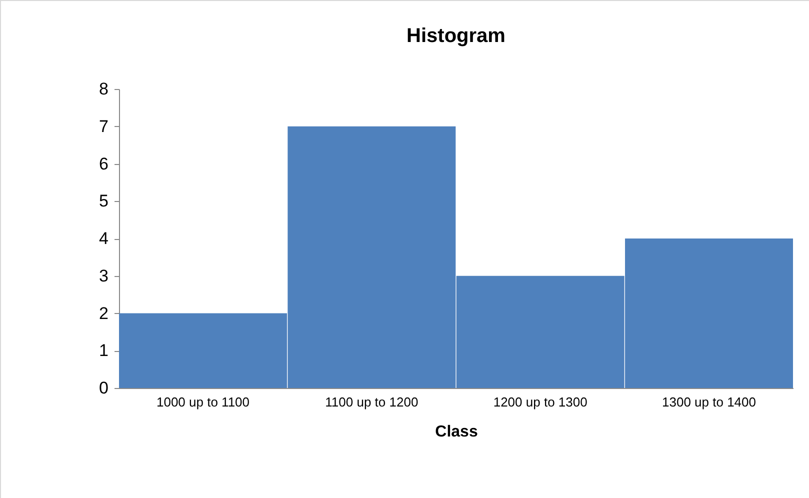 This screenshot has width=809, height=498. Describe the element at coordinates (456, 432) in the screenshot. I see `x-axis-title: Class` at that location.